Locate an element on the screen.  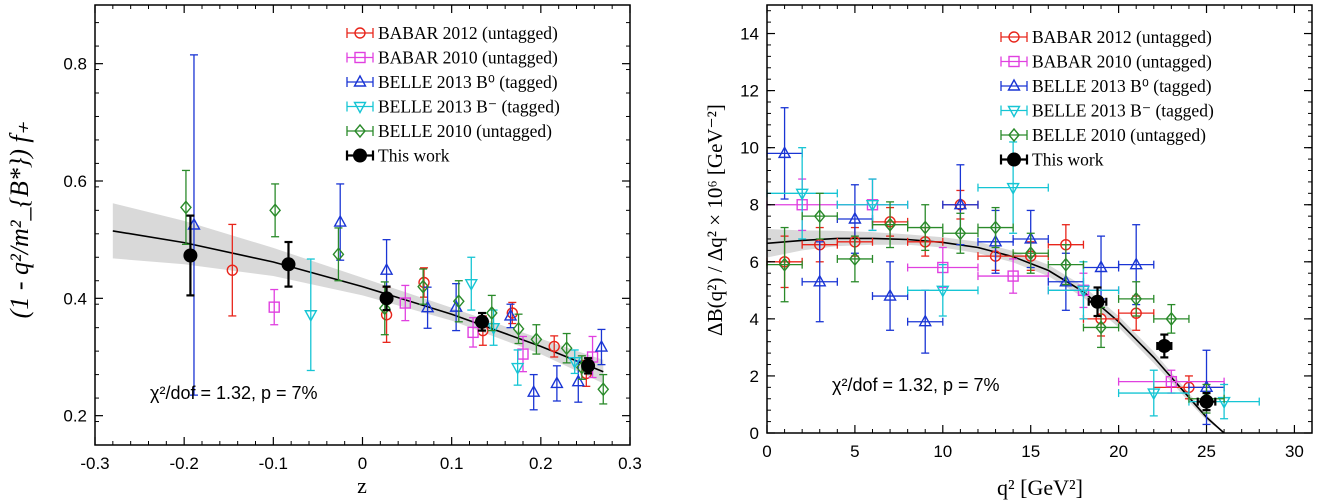
x-tick-label: 0.3 is located at coordinates (630, 463).